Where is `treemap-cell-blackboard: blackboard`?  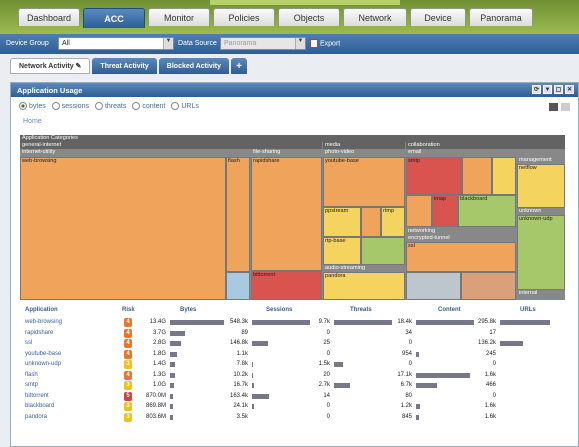 treemap-cell-blackboard: blackboard is located at coordinates (487, 211).